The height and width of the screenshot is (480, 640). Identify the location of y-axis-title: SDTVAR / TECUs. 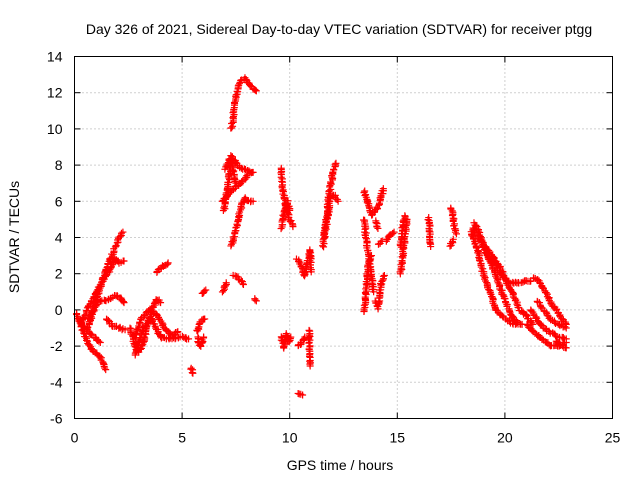
(14, 237).